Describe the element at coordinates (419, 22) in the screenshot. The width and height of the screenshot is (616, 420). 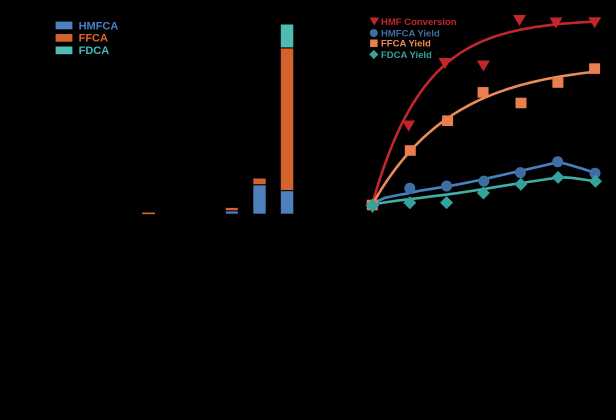
I see `svg-text: HMF Conversion` at that location.